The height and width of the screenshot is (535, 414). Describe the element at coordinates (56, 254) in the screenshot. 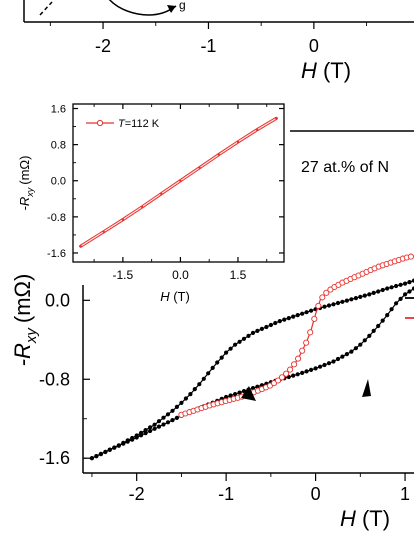

I see `inset-y-tick-label: -1.6` at that location.